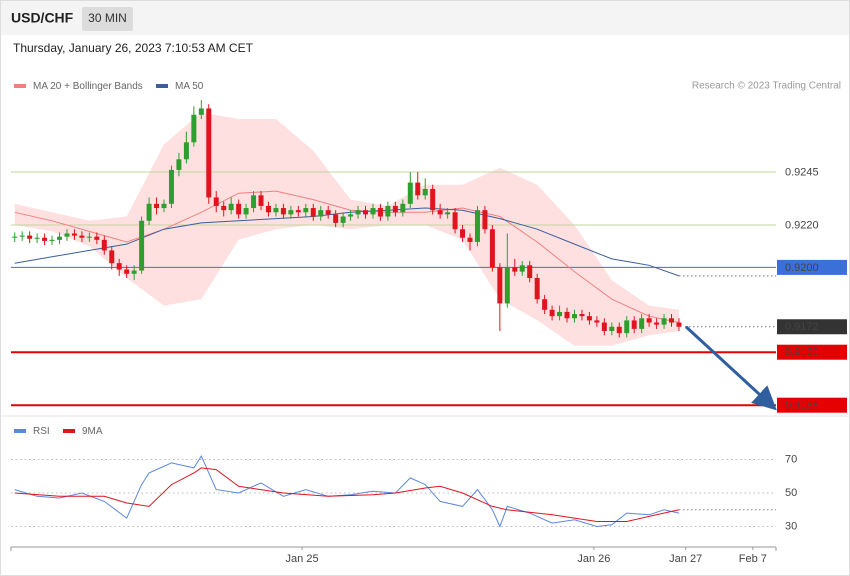 The height and width of the screenshot is (576, 850). Describe the element at coordinates (791, 526) in the screenshot. I see `y-tick-label: 30` at that location.